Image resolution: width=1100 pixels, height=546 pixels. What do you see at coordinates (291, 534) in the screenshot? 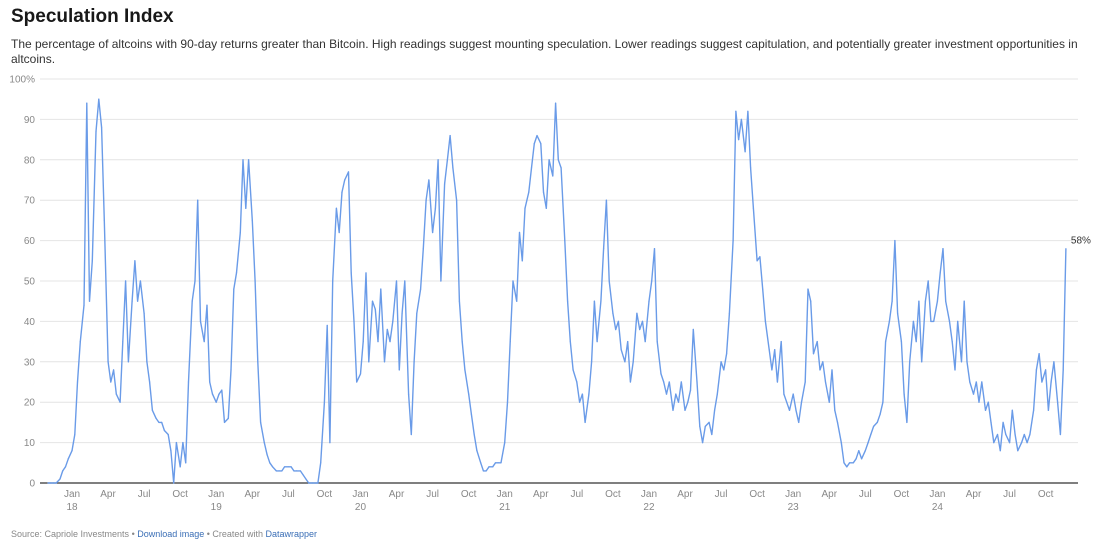
I see `datawrapper-link: Datawrapper` at bounding box center [291, 534].